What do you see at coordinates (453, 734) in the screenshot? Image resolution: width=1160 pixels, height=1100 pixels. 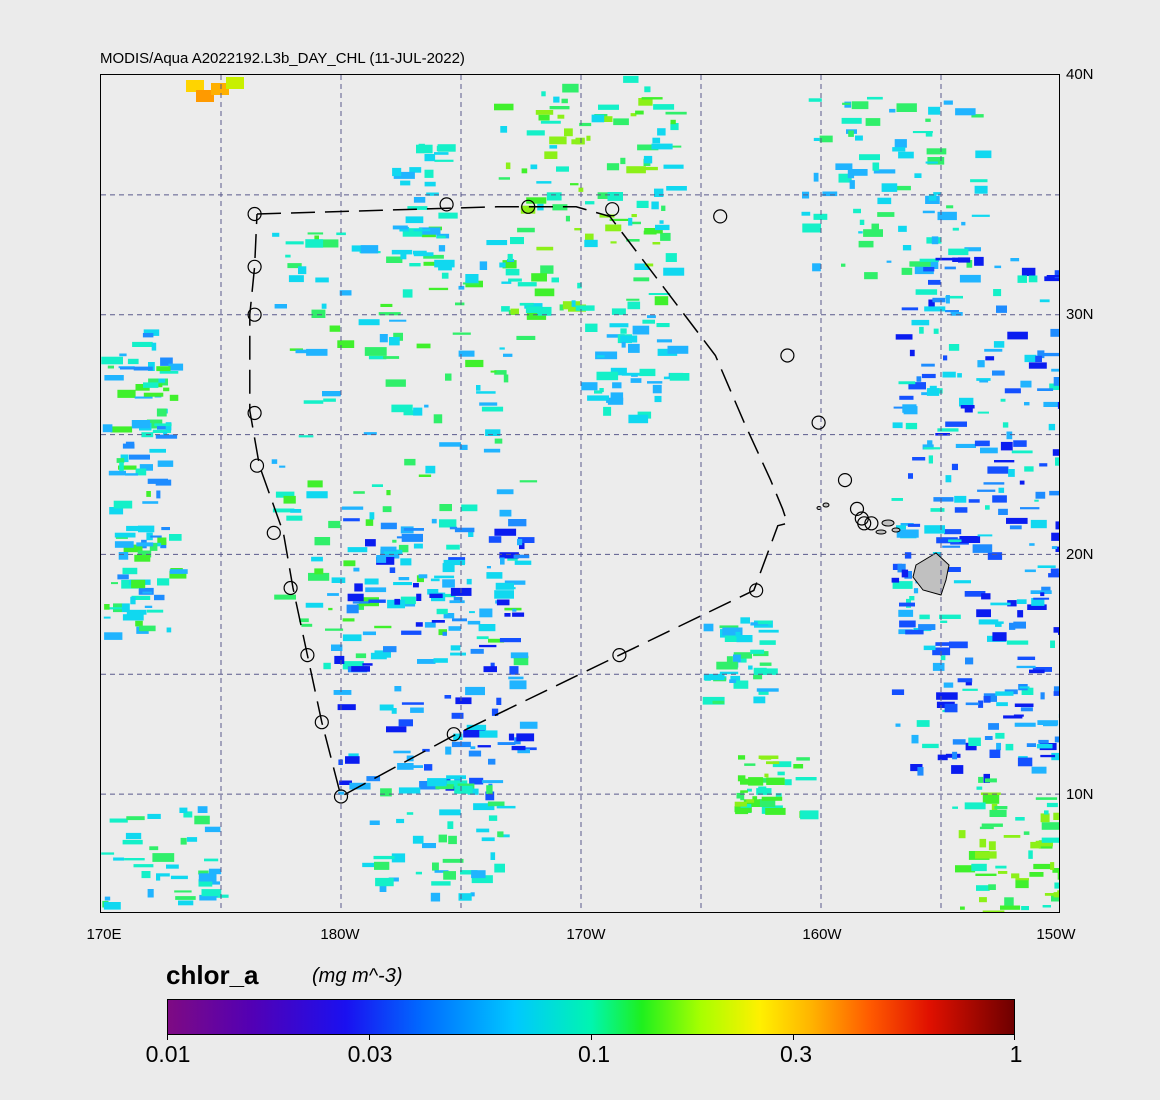 I see `station-marker` at bounding box center [453, 734].